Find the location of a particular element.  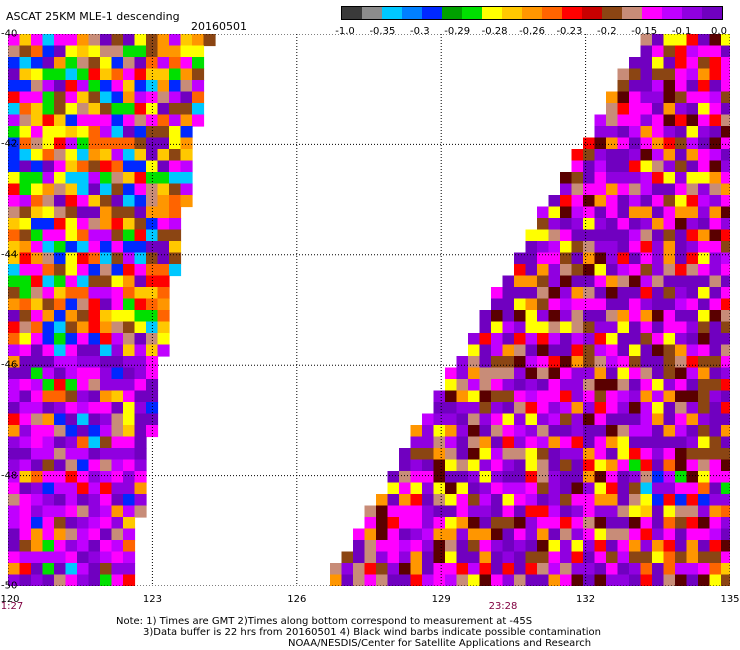

colorbar-tick-label: -0.26 is located at coordinates (532, 31).